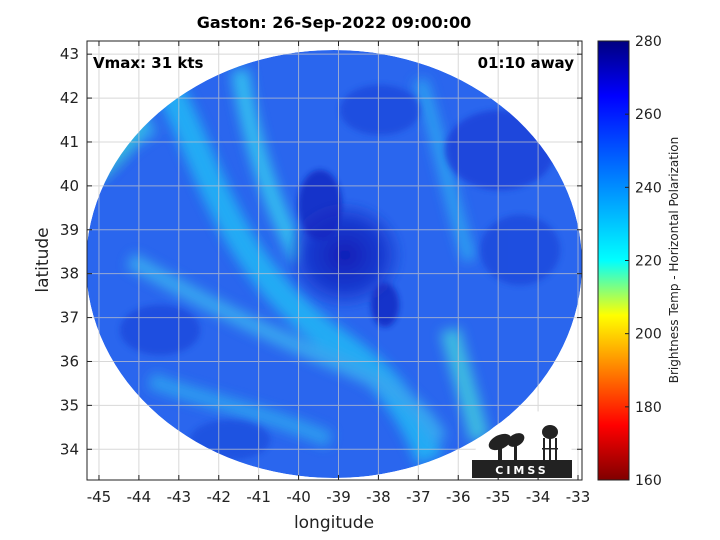 The width and height of the screenshot is (720, 540). Describe the element at coordinates (148, 63) in the screenshot. I see `vmax-annotation: Vmax: 31 kts` at that location.